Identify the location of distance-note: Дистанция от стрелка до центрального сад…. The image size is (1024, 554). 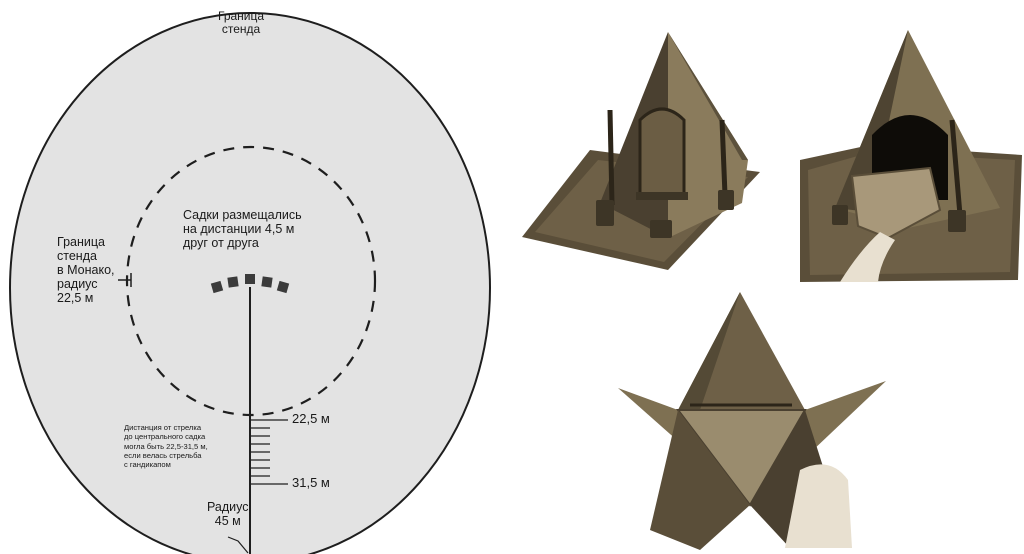
(166, 446).